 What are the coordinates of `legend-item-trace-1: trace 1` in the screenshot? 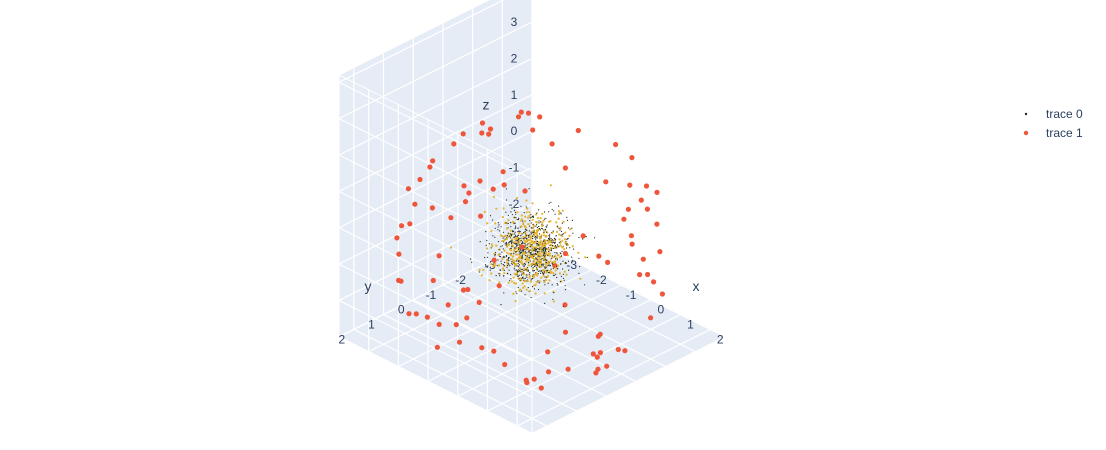 It's located at (1053, 133).